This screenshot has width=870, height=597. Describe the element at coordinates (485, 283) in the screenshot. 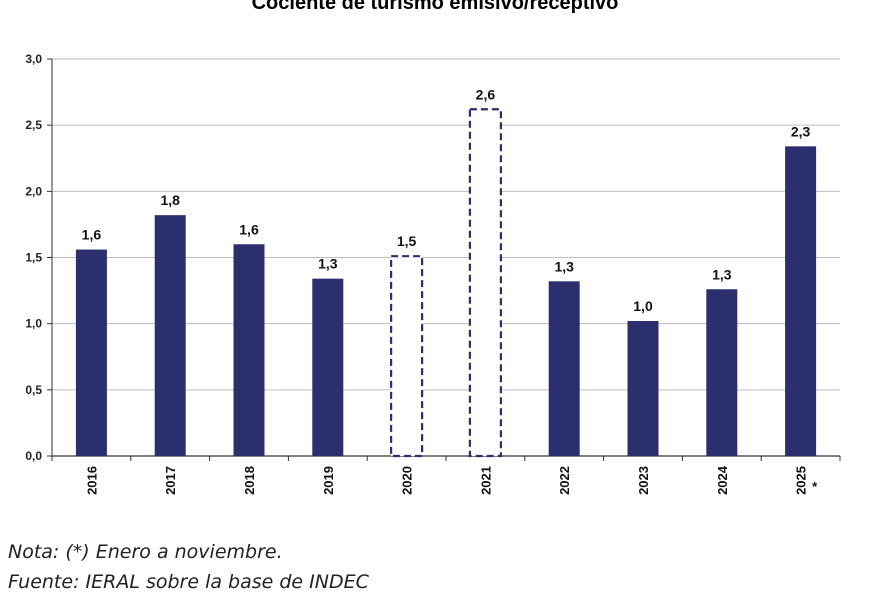

I see `bar-2021` at that location.